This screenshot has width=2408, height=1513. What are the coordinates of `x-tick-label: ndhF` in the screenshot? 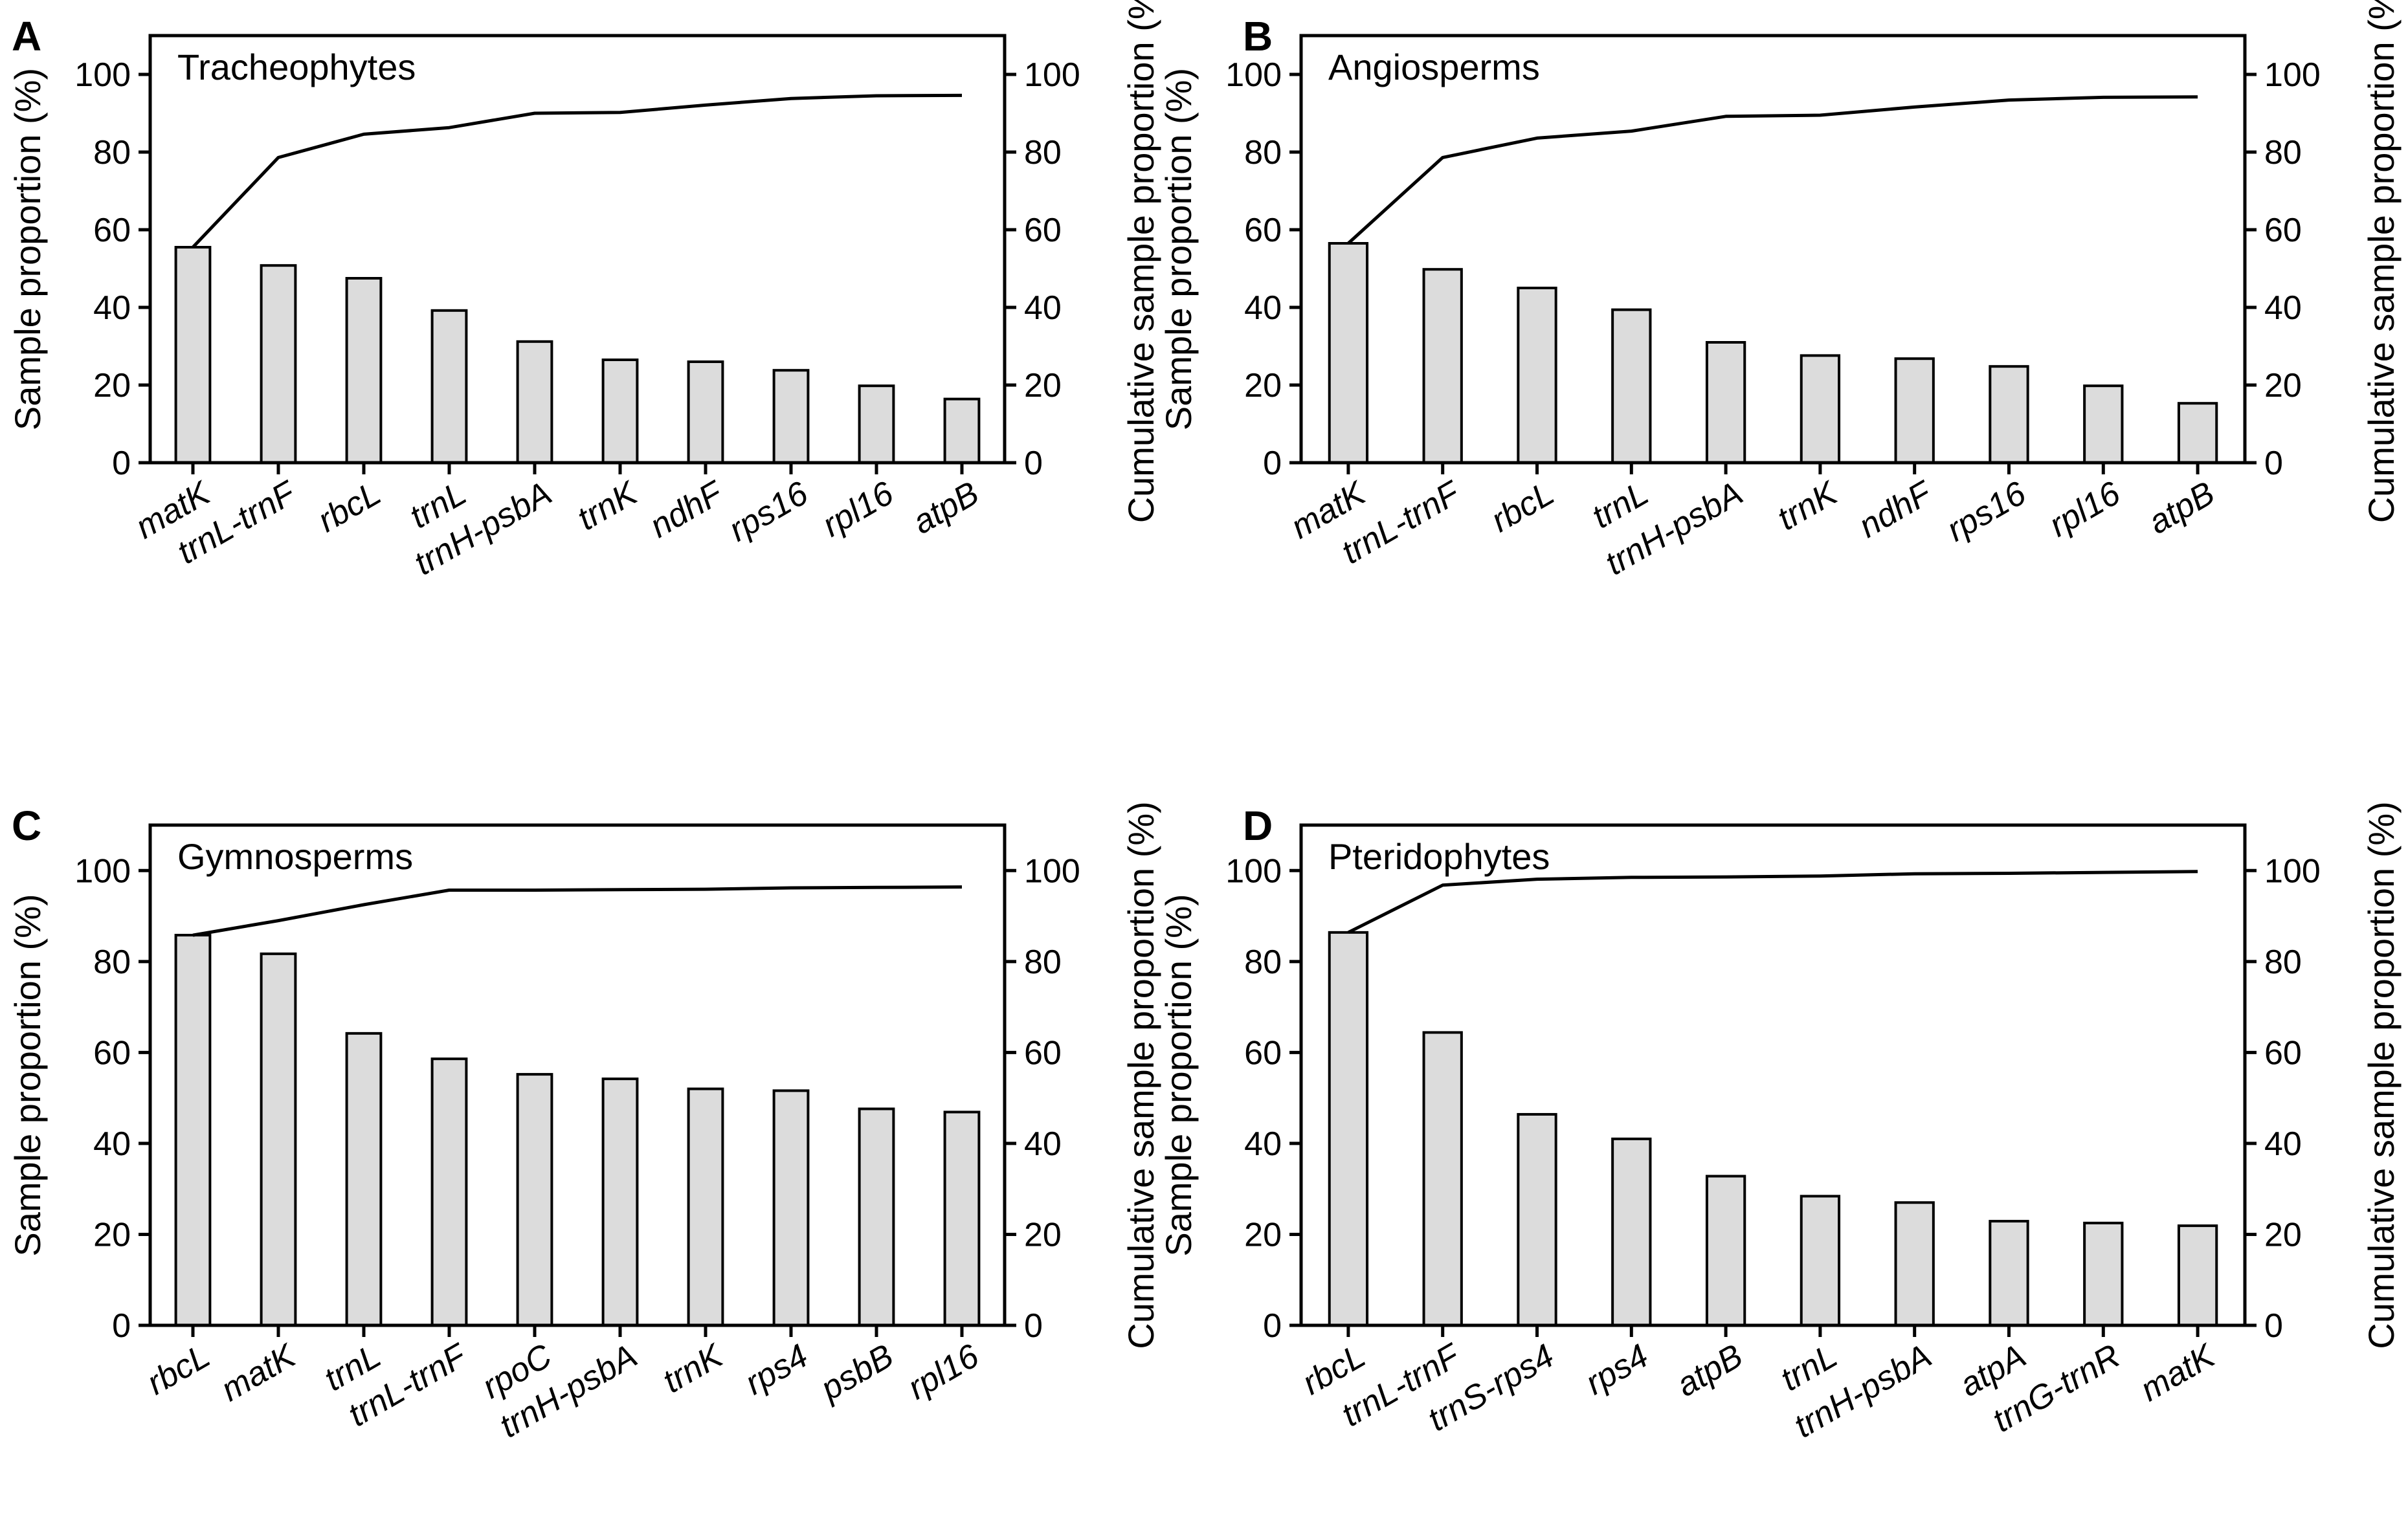 It's located at (1896, 510).